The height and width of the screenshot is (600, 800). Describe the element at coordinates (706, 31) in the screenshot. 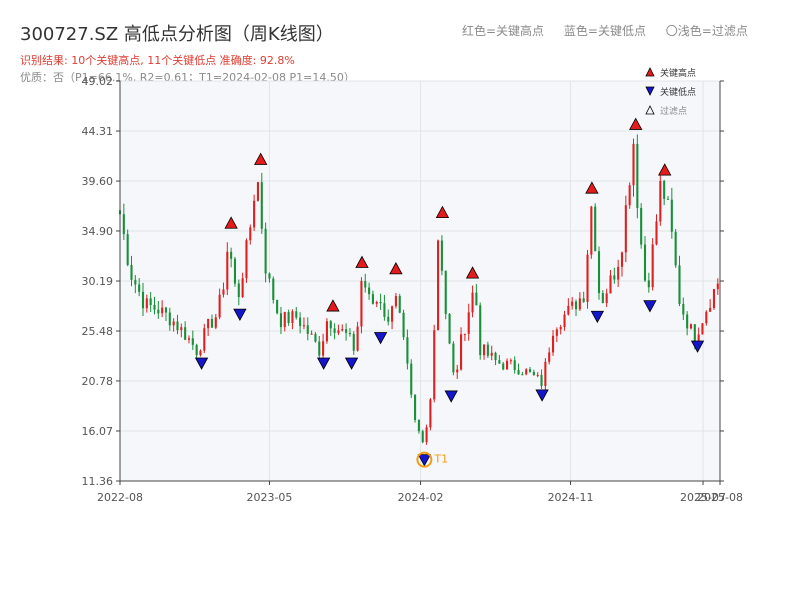

I see `legend-light-label: 〇浅色=过滤点` at that location.